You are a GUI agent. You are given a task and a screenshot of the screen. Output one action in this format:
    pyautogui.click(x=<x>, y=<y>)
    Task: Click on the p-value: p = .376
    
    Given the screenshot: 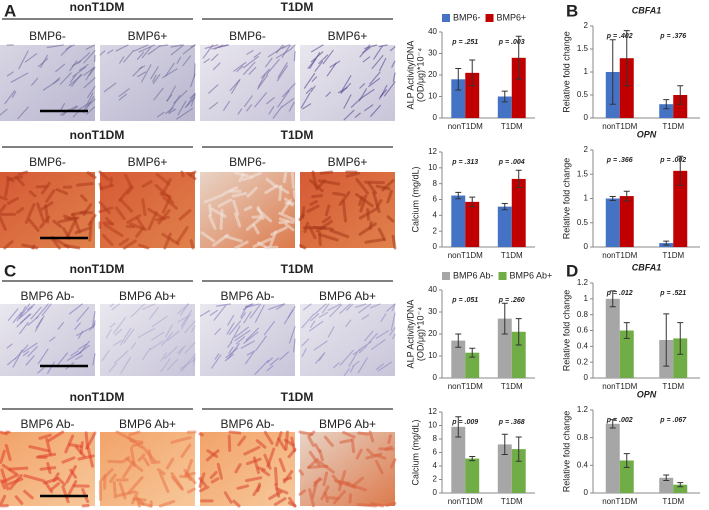 What is the action you would take?
    pyautogui.click(x=672, y=36)
    